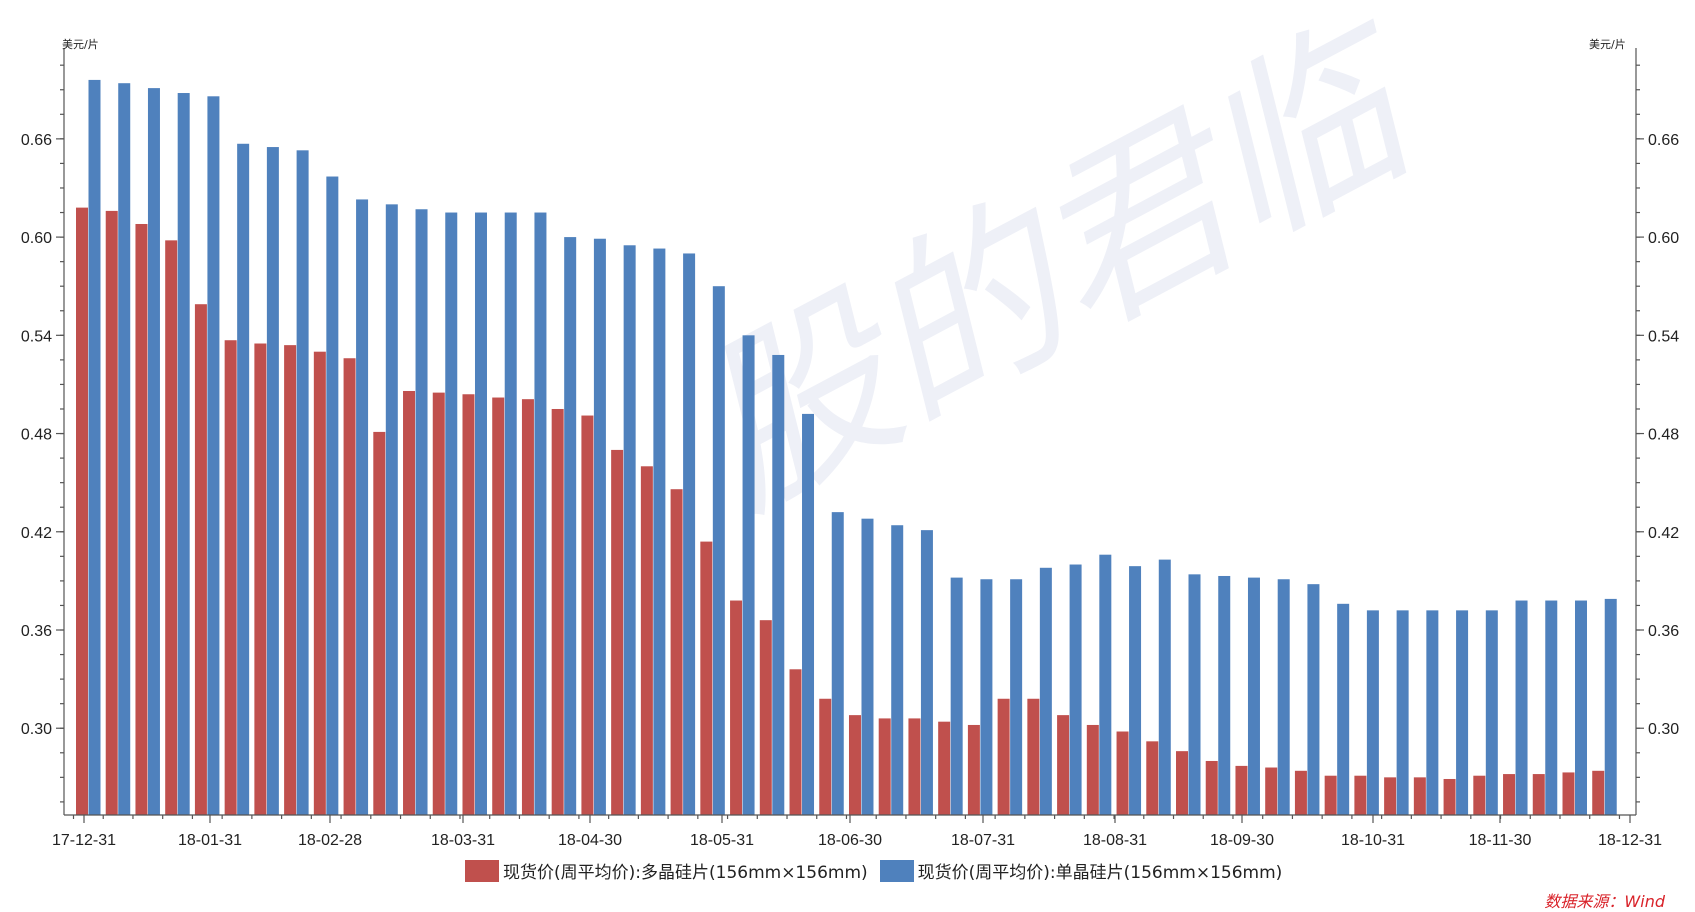 This screenshot has width=1695, height=912. What do you see at coordinates (590, 840) in the screenshot?
I see `x-tick-label: 18-04-30` at bounding box center [590, 840].